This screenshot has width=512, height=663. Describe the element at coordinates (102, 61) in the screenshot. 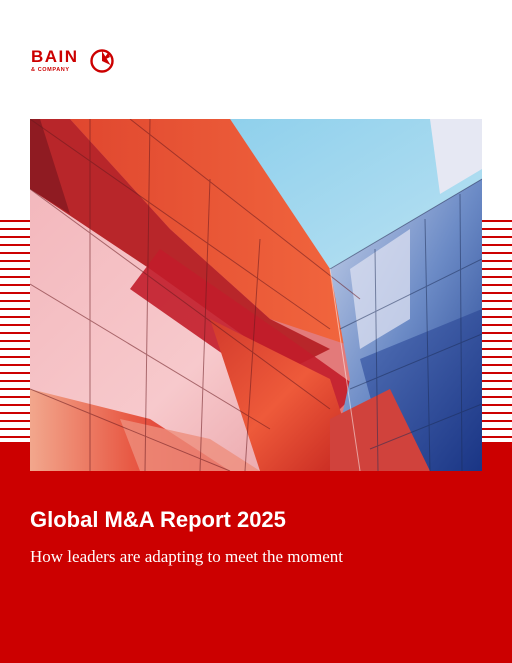

I see `bain-compass-icon` at that location.